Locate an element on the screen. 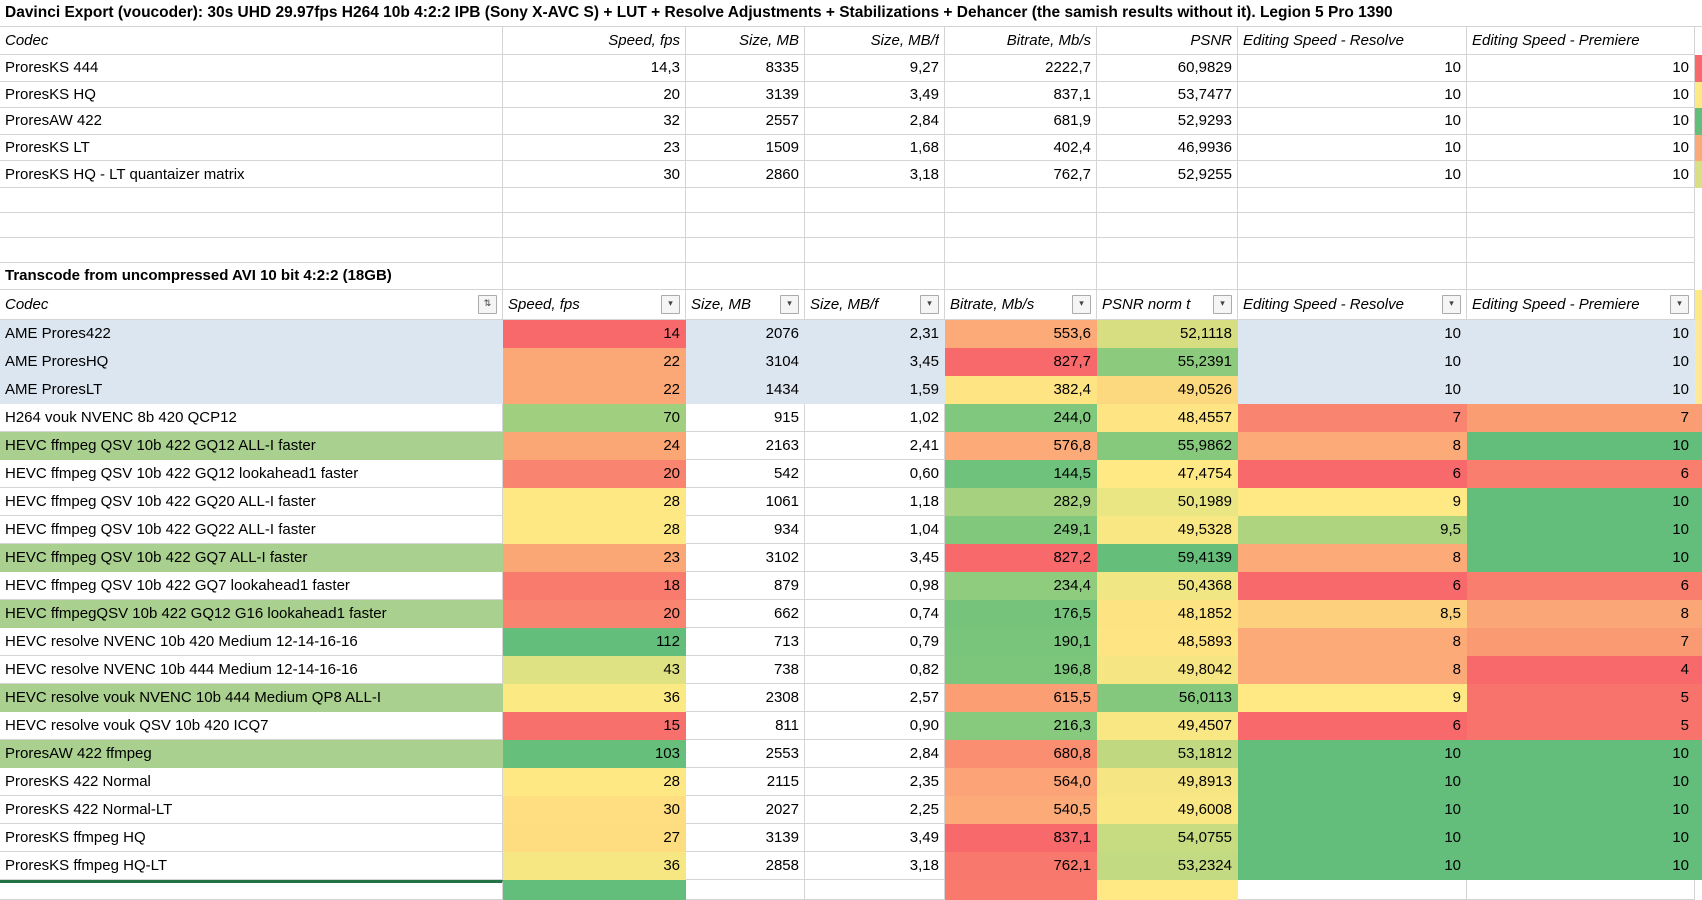  codec-cell: ProresKS LT is located at coordinates (251, 148).